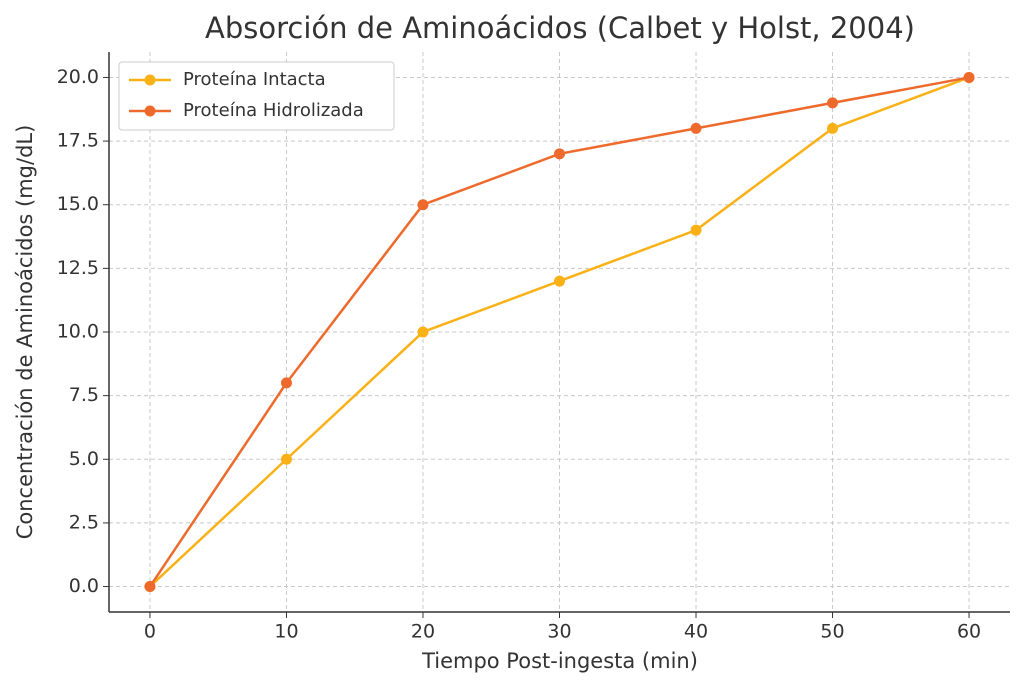 The width and height of the screenshot is (1024, 690). What do you see at coordinates (84, 586) in the screenshot?
I see `y-tick-label: 0.0` at bounding box center [84, 586].